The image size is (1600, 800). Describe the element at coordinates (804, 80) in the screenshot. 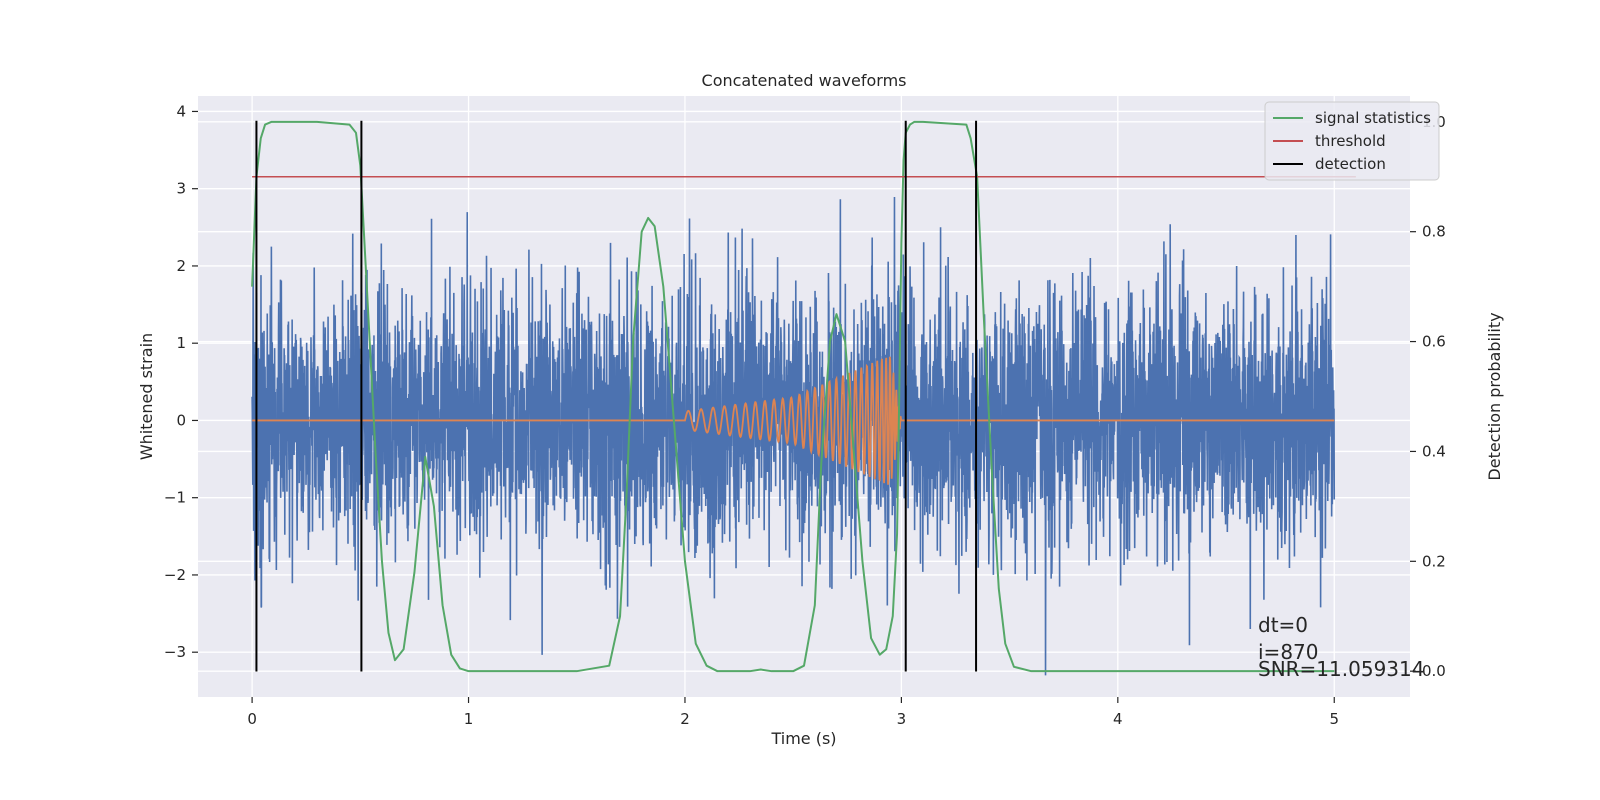

I see `chart-title: Concatenated waveforms` at that location.